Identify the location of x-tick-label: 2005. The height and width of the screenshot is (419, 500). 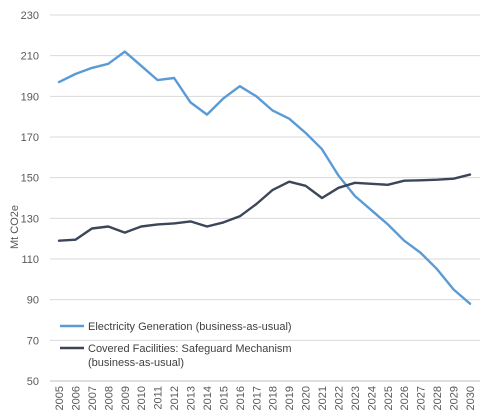
(60, 398).